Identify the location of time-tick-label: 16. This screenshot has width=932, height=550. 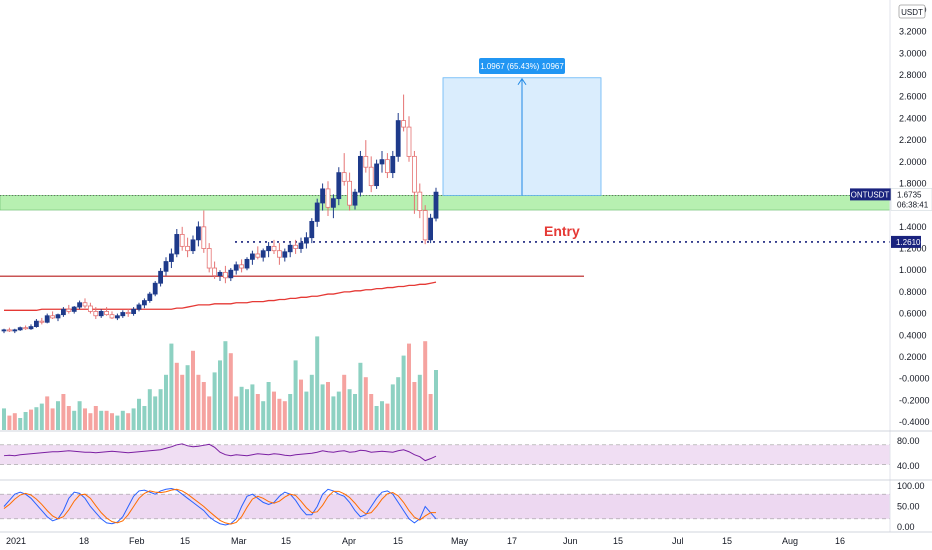
(840, 541).